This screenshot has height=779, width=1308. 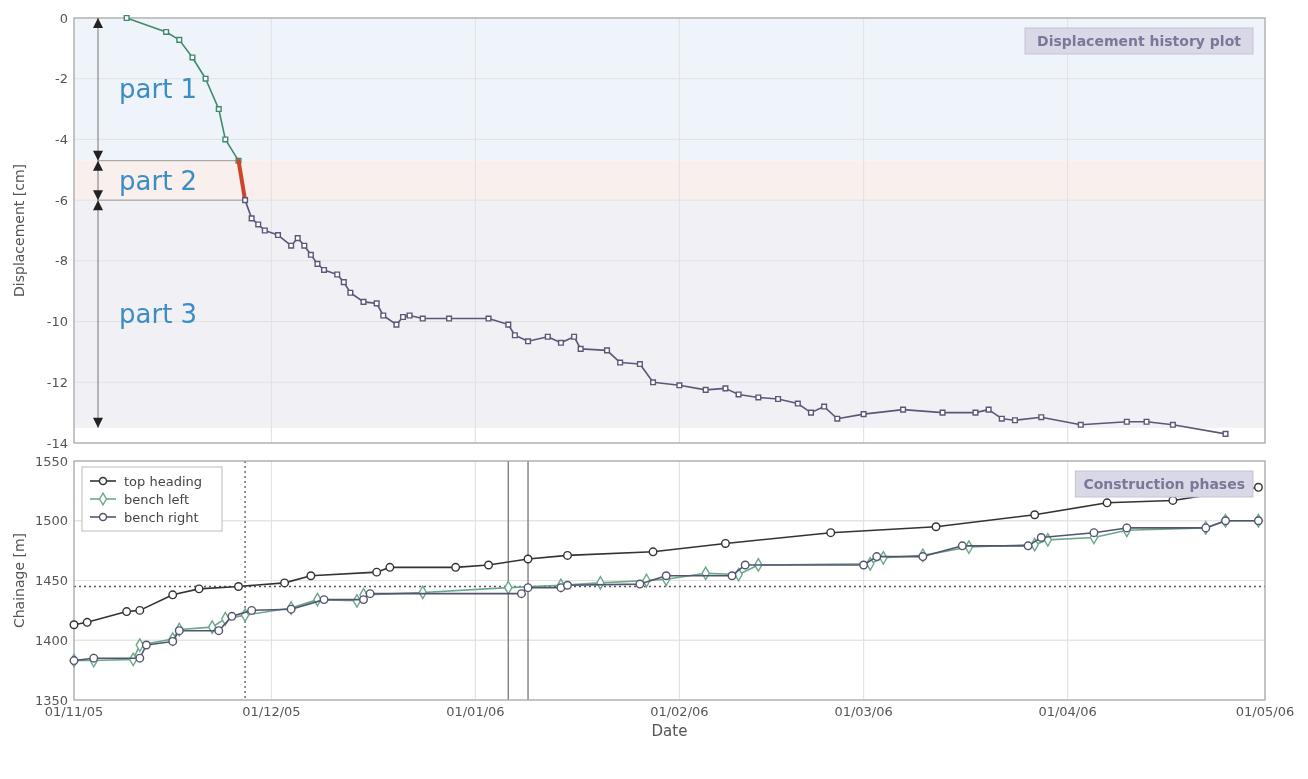 What do you see at coordinates (57, 382) in the screenshot?
I see `y-tick-label: -12` at bounding box center [57, 382].